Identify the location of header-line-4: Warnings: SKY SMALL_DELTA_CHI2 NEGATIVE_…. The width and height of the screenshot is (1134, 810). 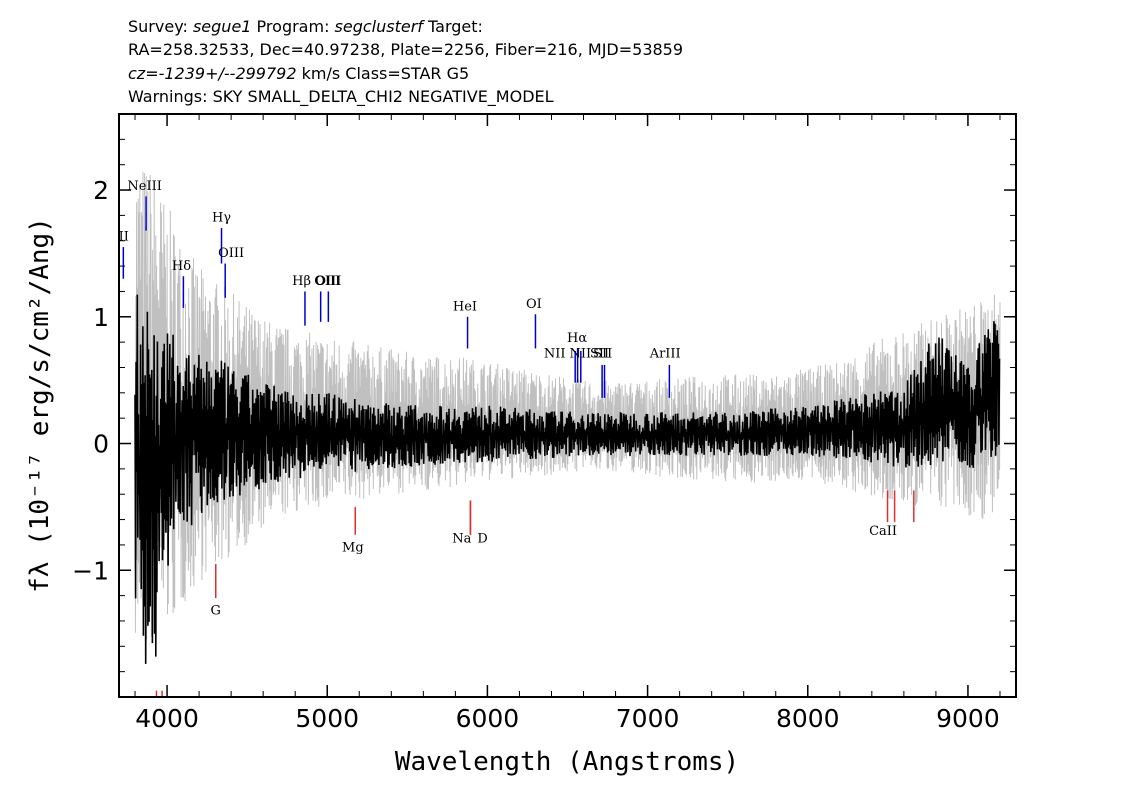
(341, 97).